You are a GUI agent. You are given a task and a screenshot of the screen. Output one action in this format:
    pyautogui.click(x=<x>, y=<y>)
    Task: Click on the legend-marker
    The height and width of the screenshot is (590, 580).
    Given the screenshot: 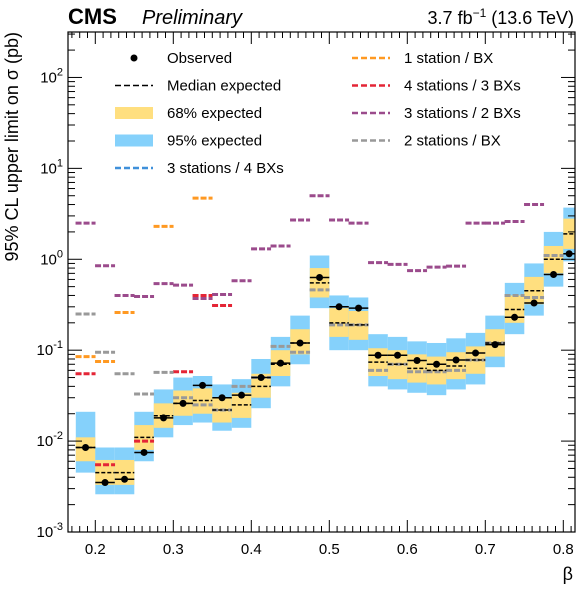 What is the action you would take?
    pyautogui.click(x=134, y=58)
    